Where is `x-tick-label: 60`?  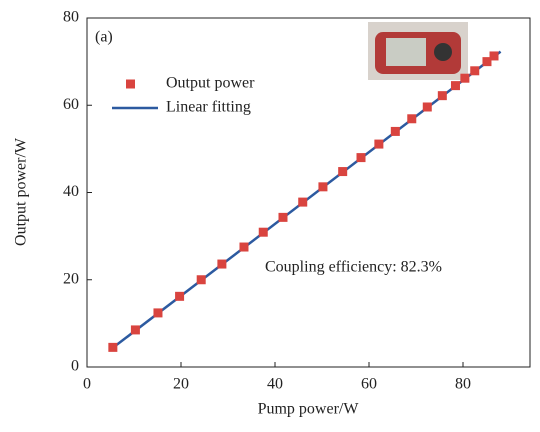 x-tick-label: 60 is located at coordinates (369, 384).